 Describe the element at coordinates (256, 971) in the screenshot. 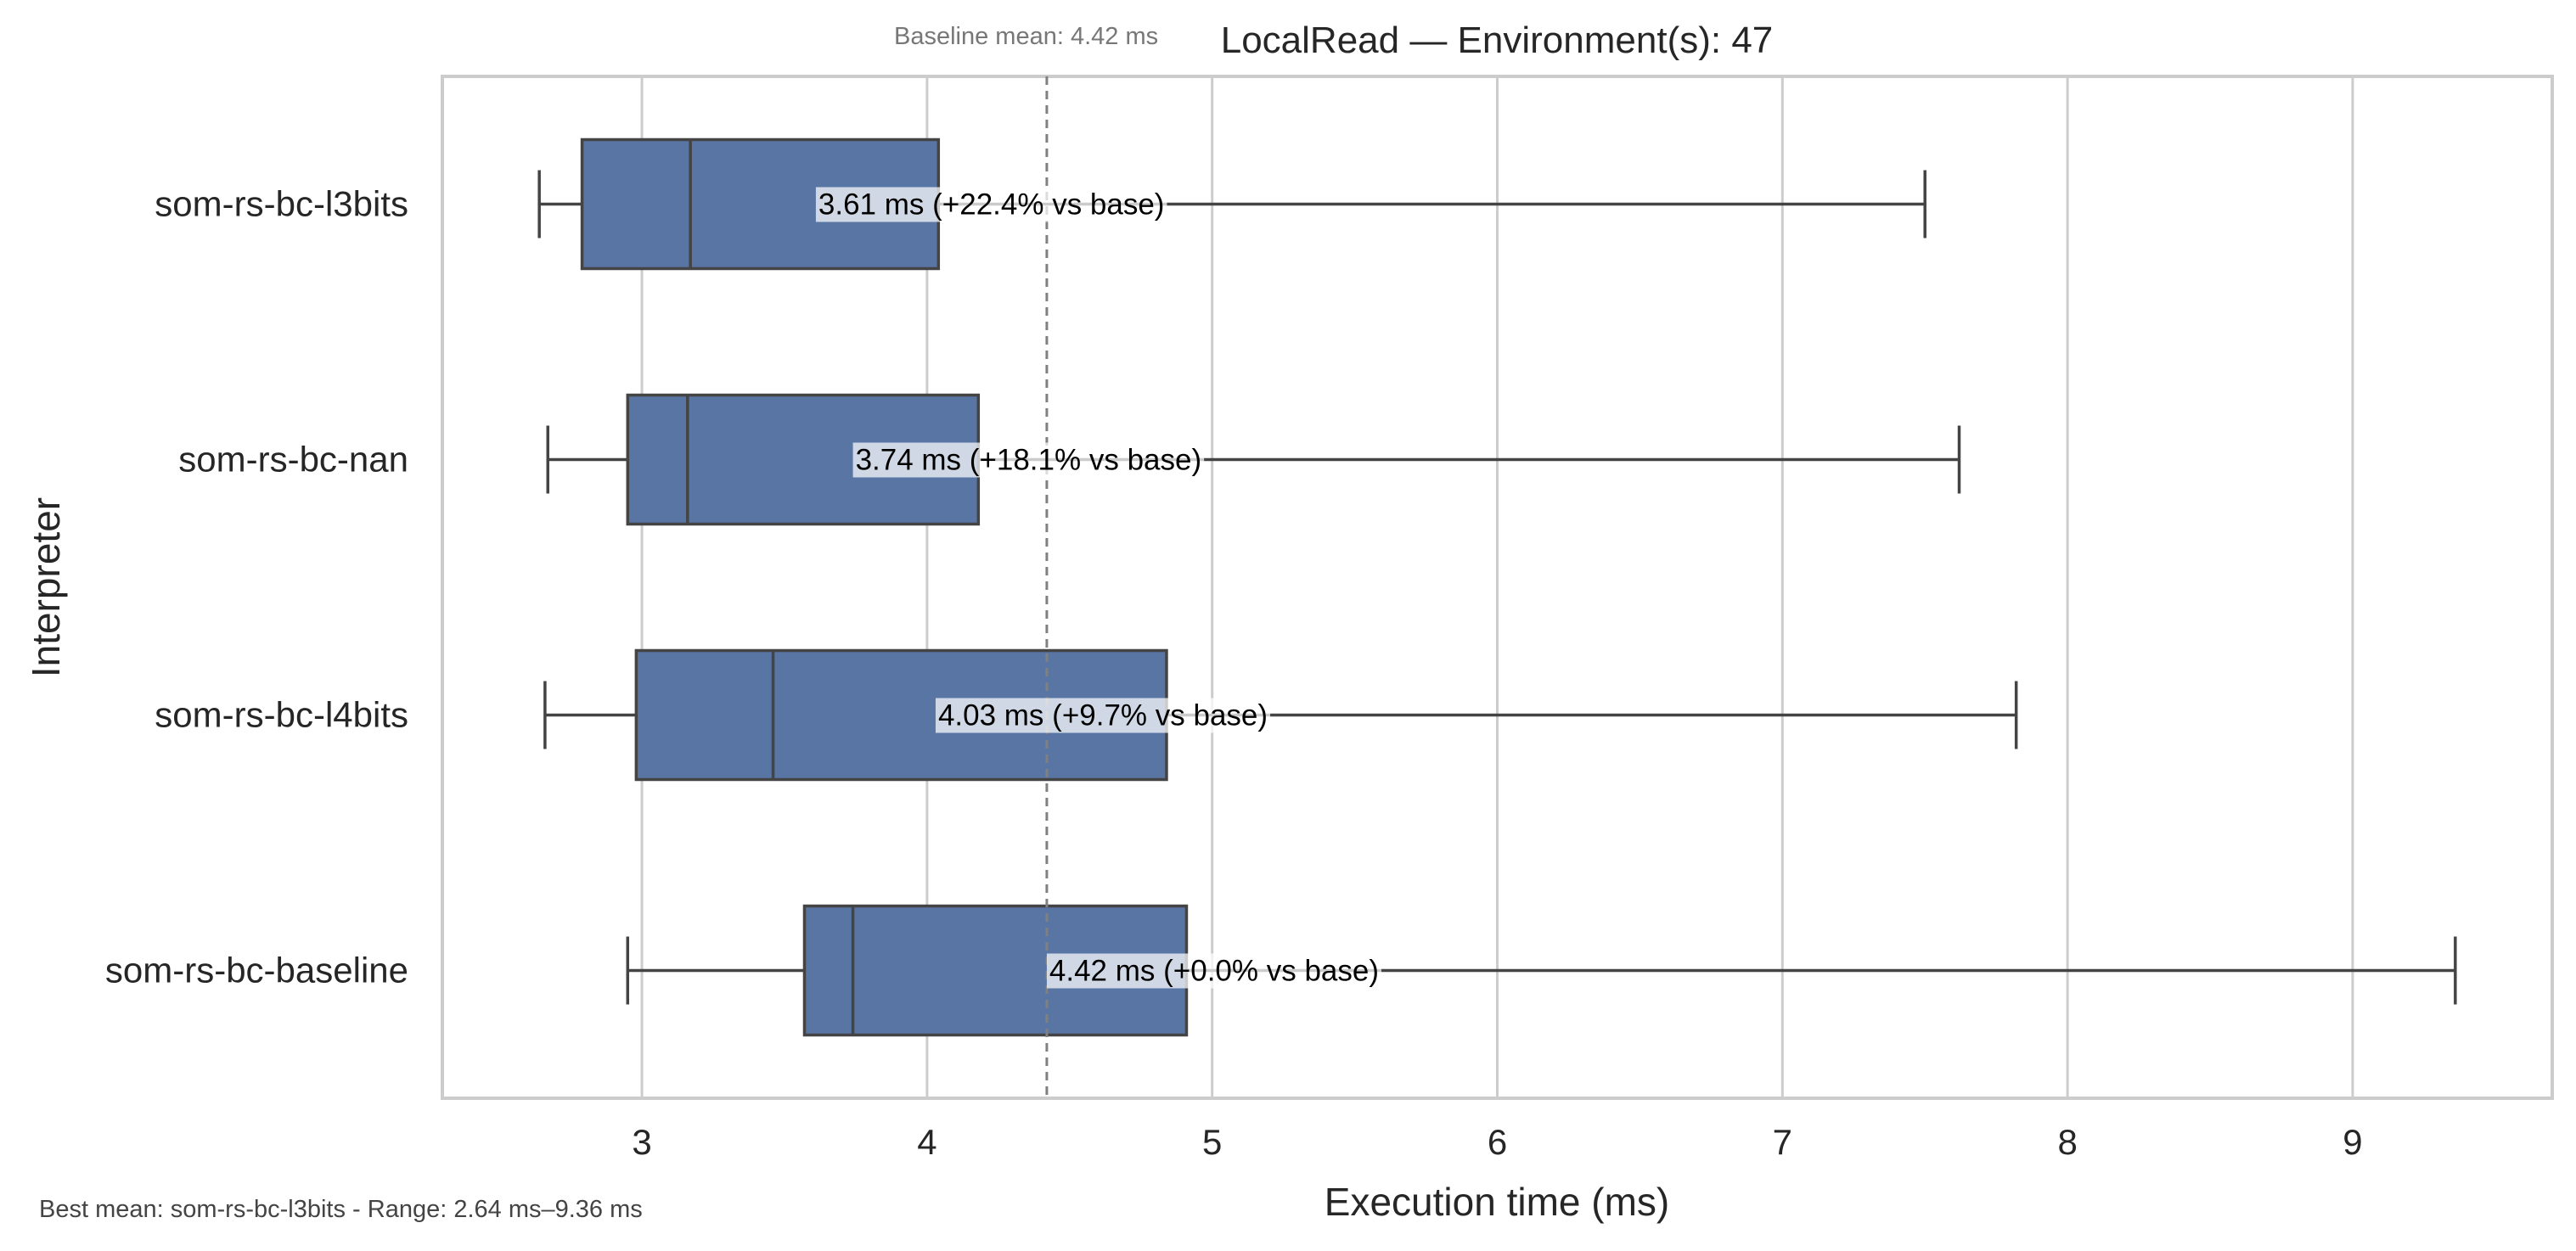

I see `category-label: som-rs-bc-baseline` at that location.